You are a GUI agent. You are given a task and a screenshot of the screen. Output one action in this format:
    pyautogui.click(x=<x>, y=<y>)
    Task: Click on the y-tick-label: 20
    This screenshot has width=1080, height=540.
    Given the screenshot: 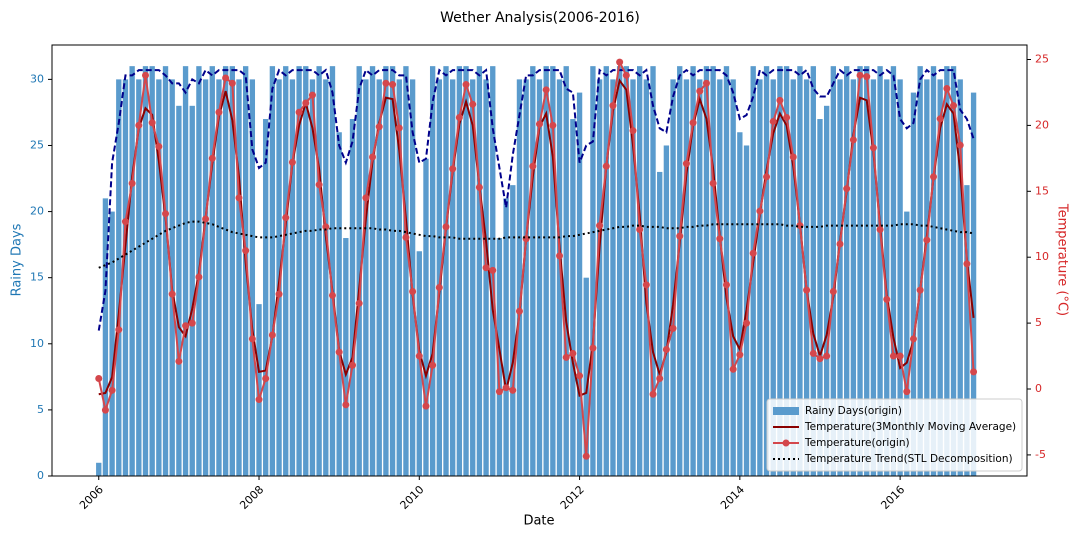 What is the action you would take?
    pyautogui.click(x=37, y=211)
    